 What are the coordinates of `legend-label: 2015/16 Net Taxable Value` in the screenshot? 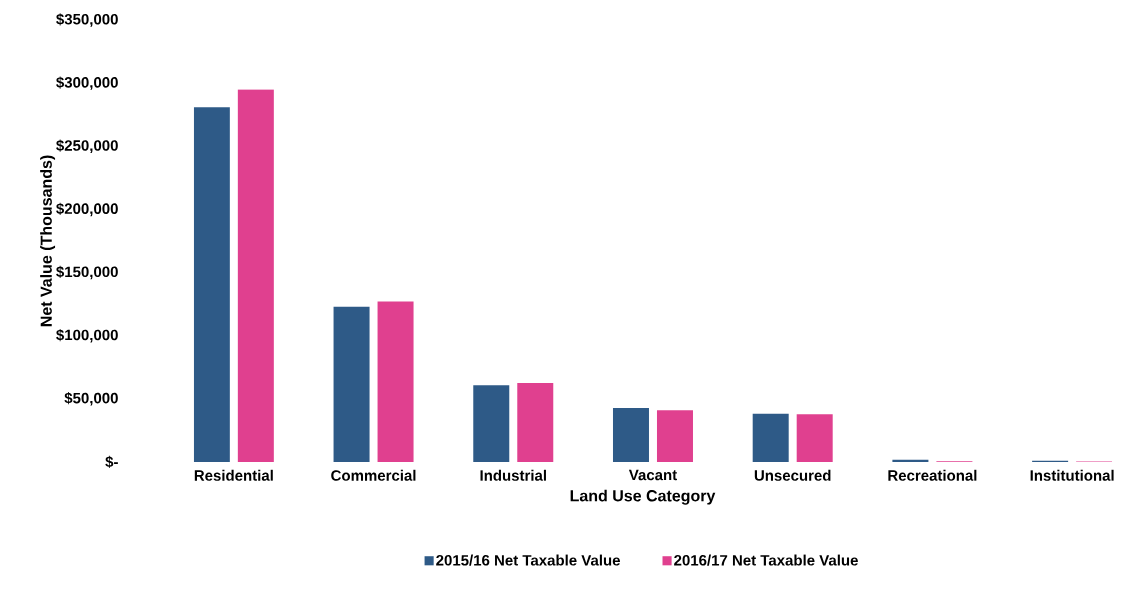 It's located at (528, 560).